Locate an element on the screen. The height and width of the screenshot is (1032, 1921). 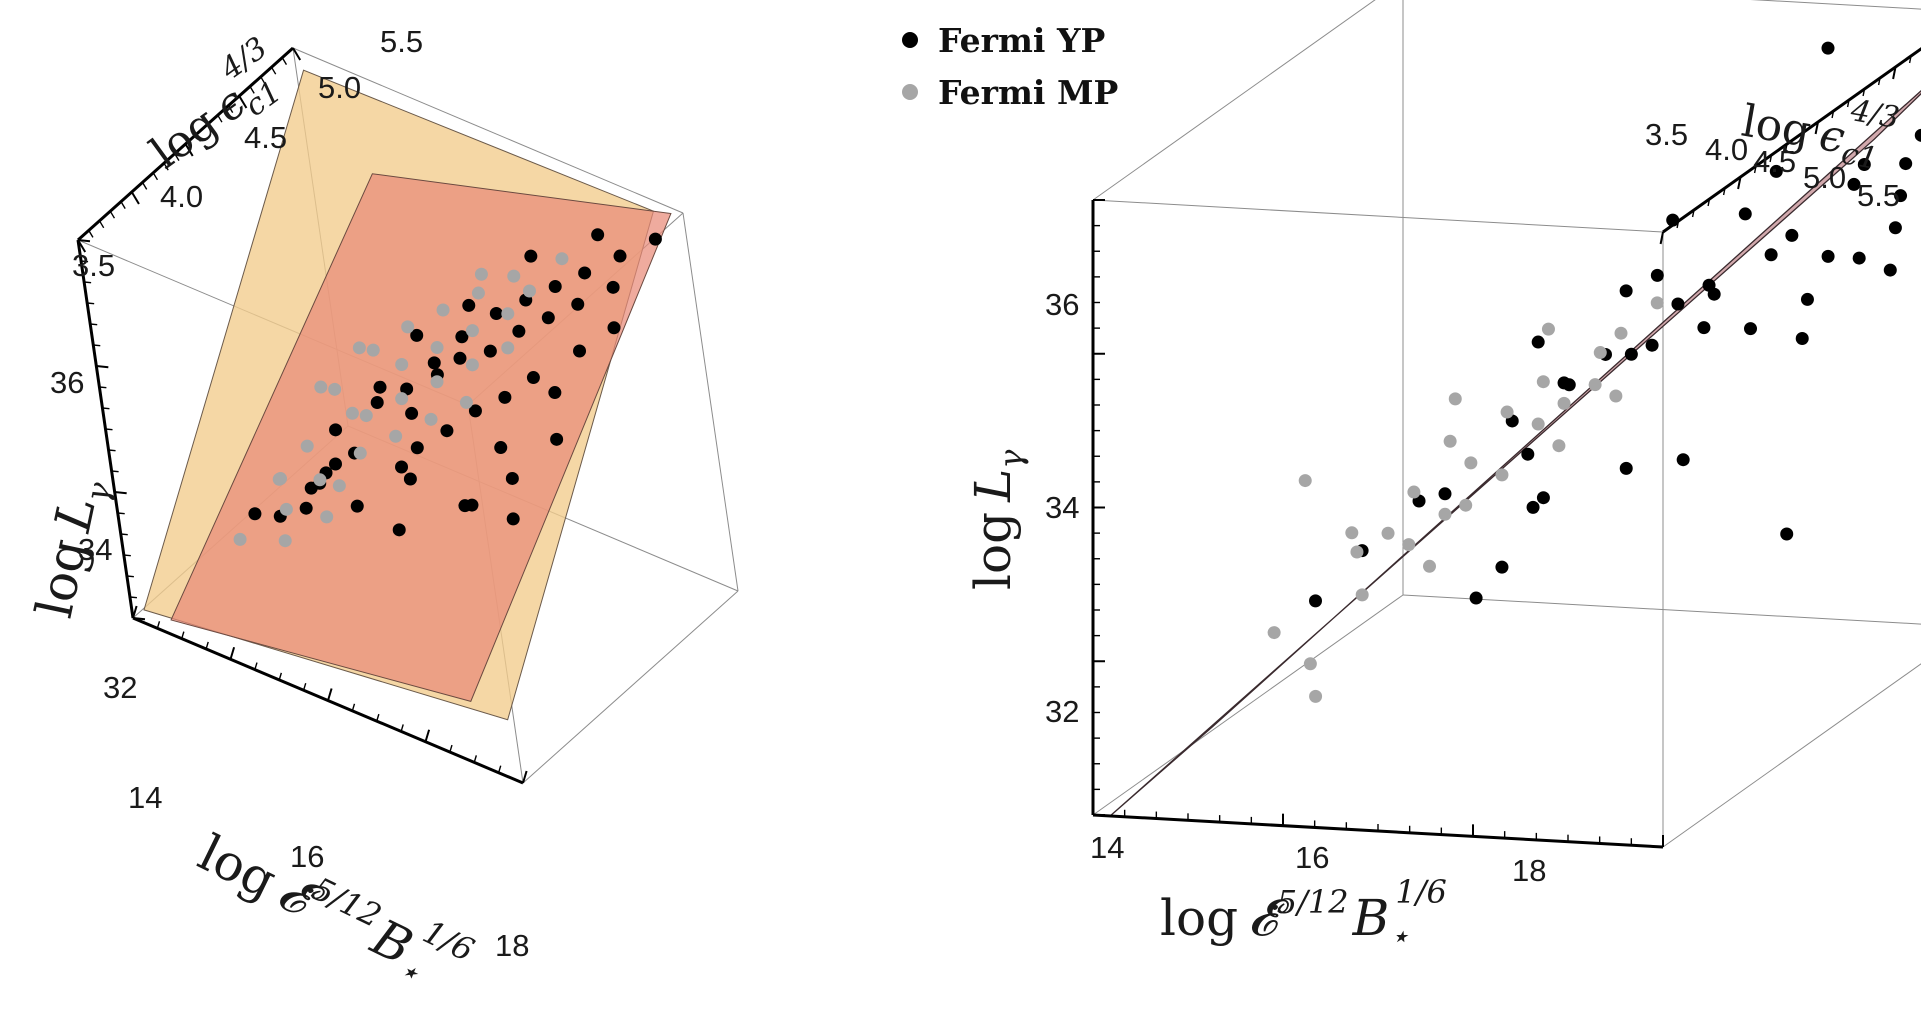
left-y-tick-4.0: 4.0 is located at coordinates (181, 196).